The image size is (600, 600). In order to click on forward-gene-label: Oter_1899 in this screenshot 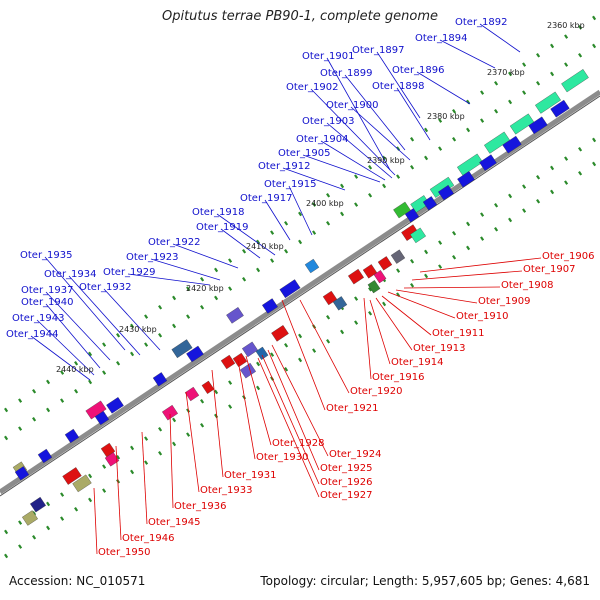, I will do `click(346, 73)`.